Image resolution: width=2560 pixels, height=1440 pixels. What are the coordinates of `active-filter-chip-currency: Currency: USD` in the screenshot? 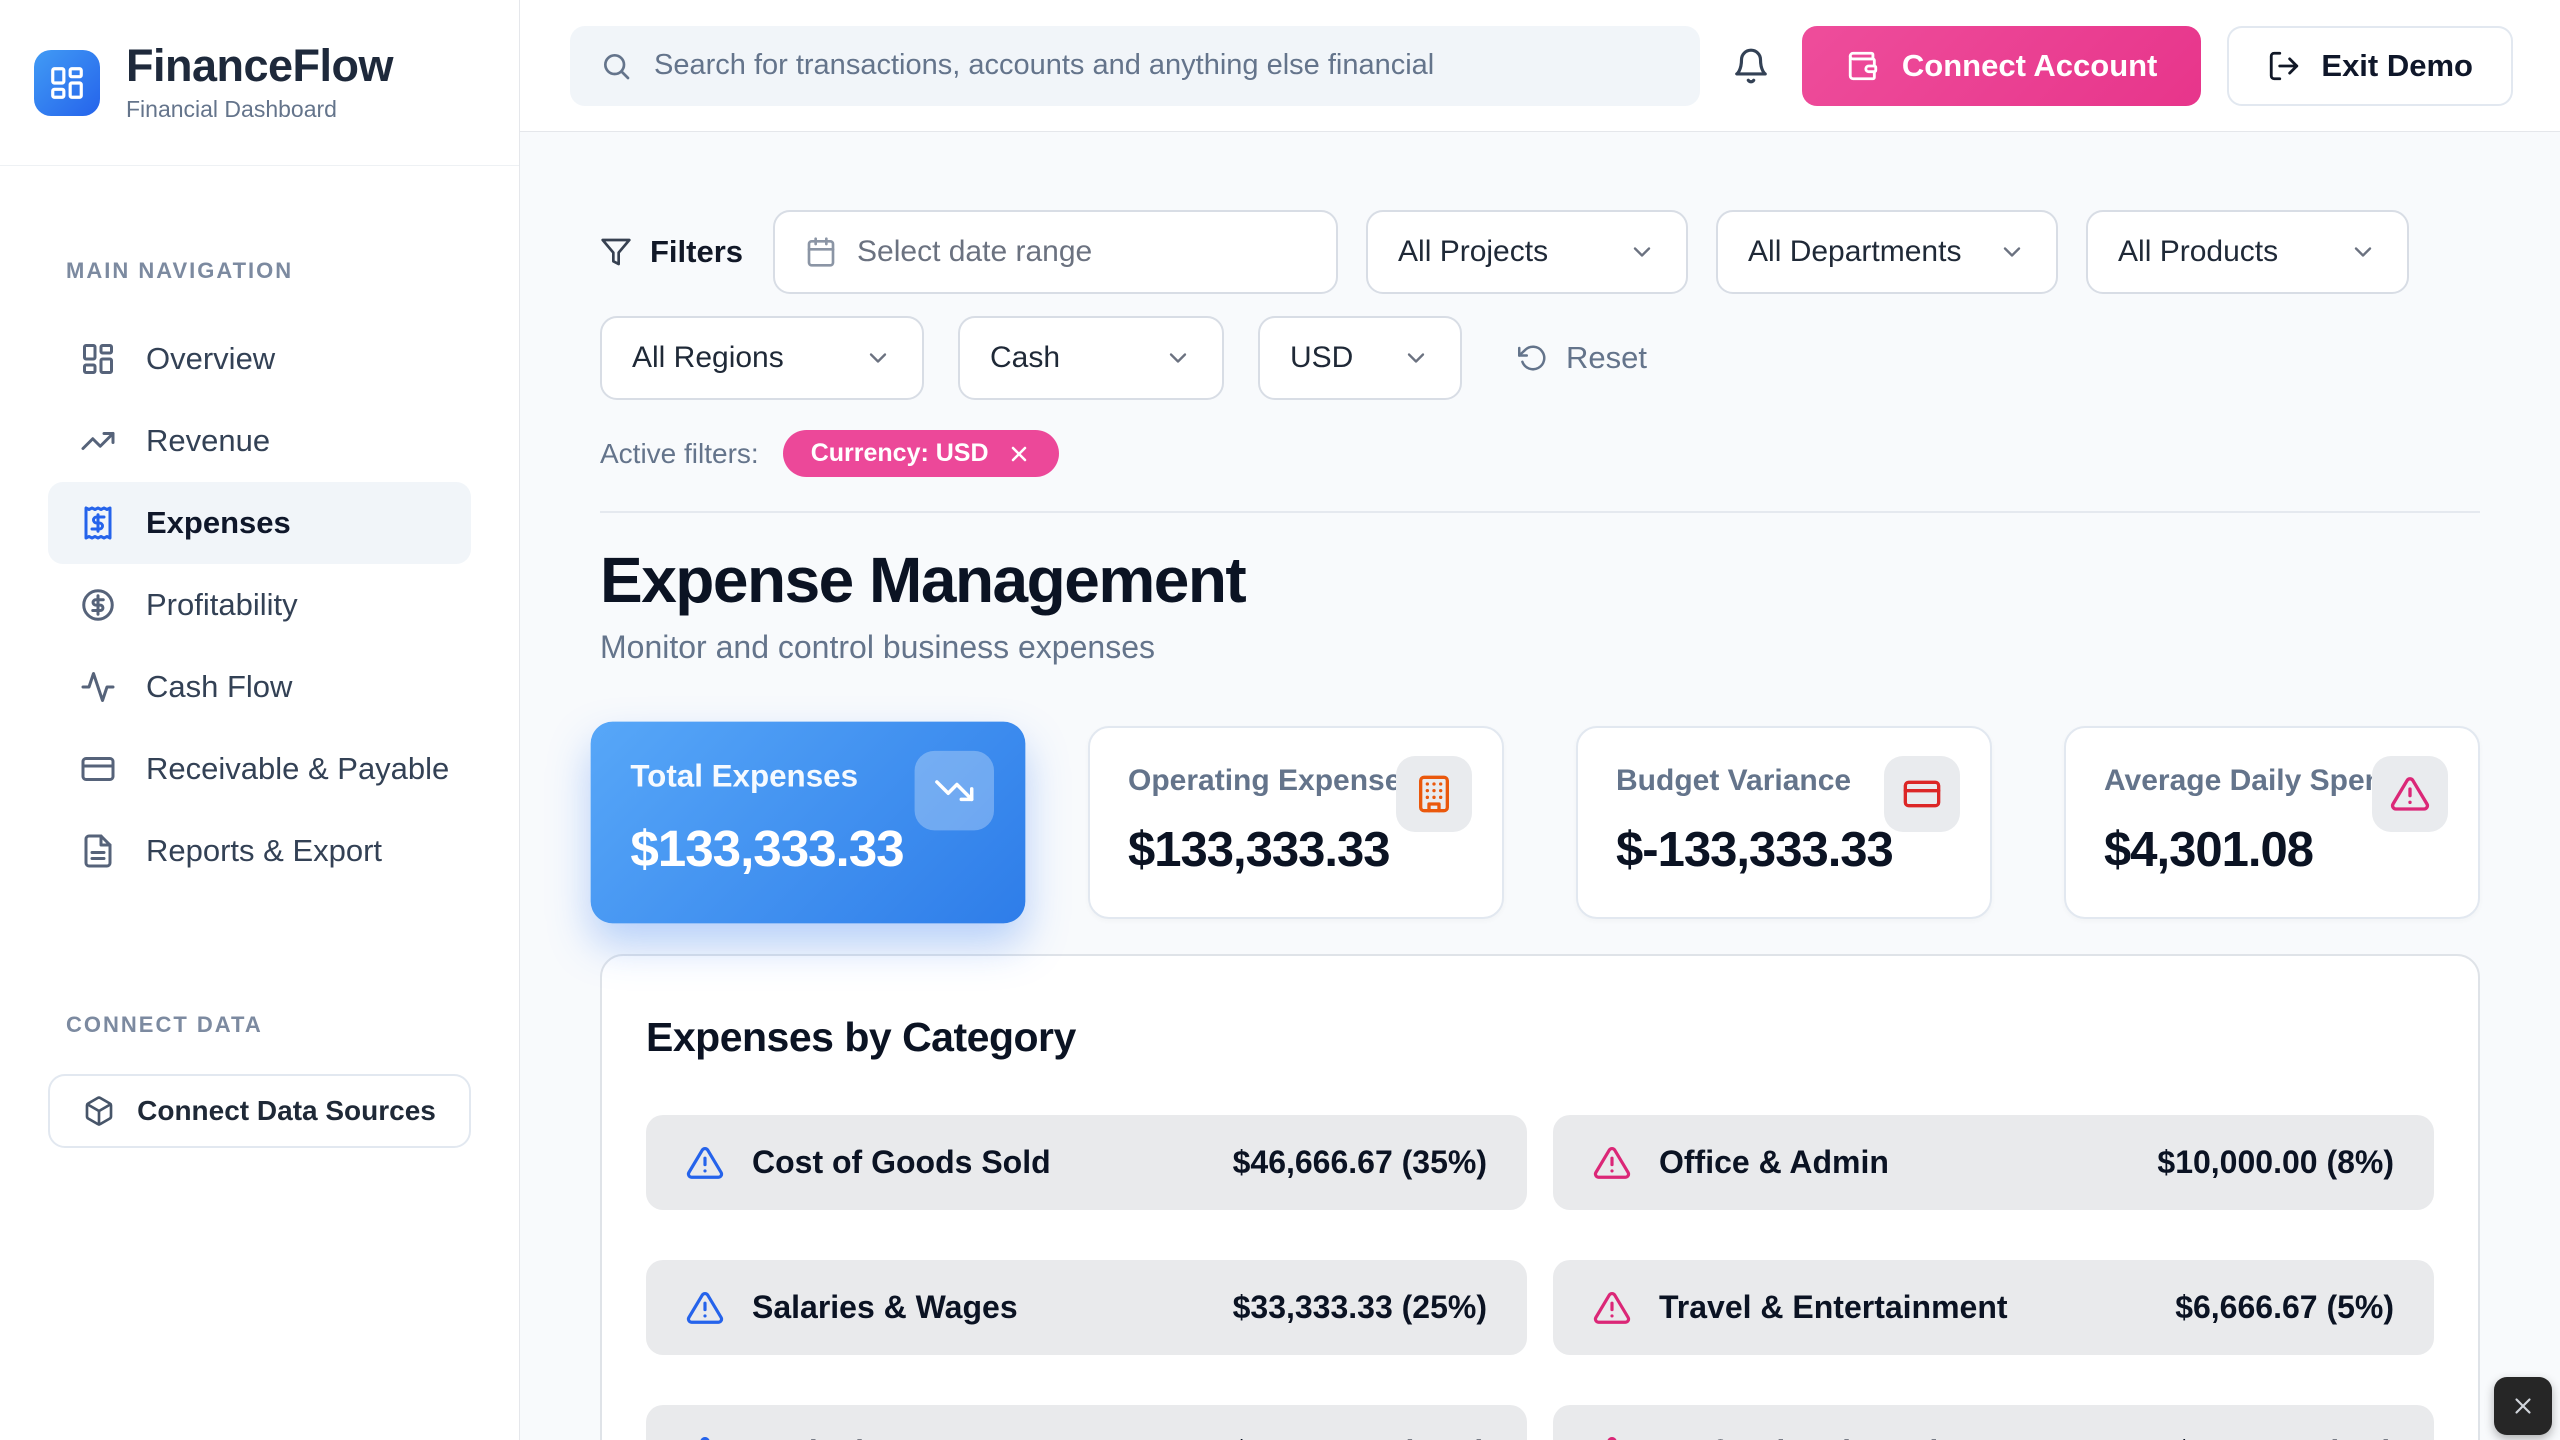 It's located at (920, 453).